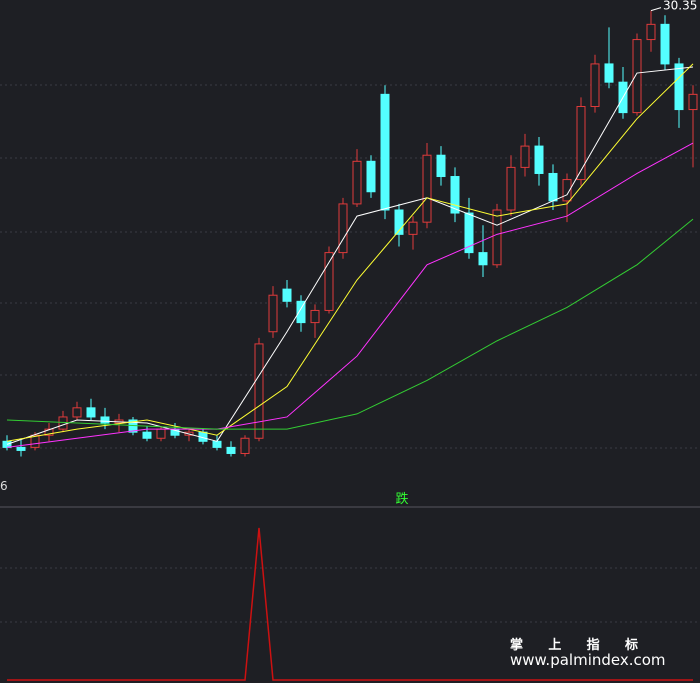 The width and height of the screenshot is (700, 683). I want to click on watermark-url: www.palmindex.com, so click(588, 660).